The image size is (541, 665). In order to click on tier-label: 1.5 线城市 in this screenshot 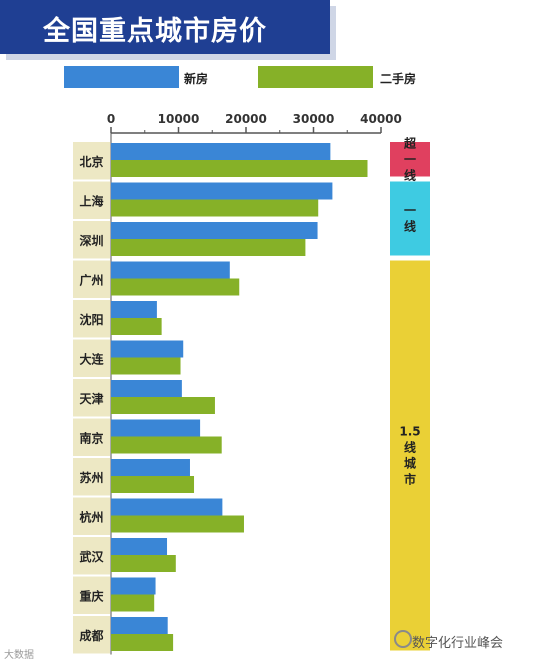, I will do `click(409, 456)`.